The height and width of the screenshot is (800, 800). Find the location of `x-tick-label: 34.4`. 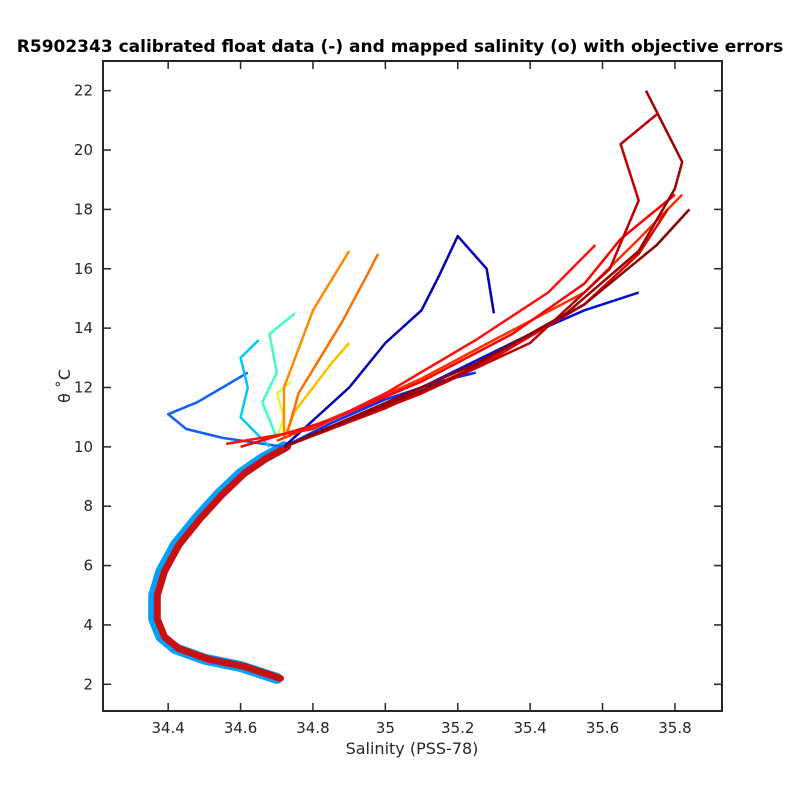

x-tick-label: 34.4 is located at coordinates (167, 728).